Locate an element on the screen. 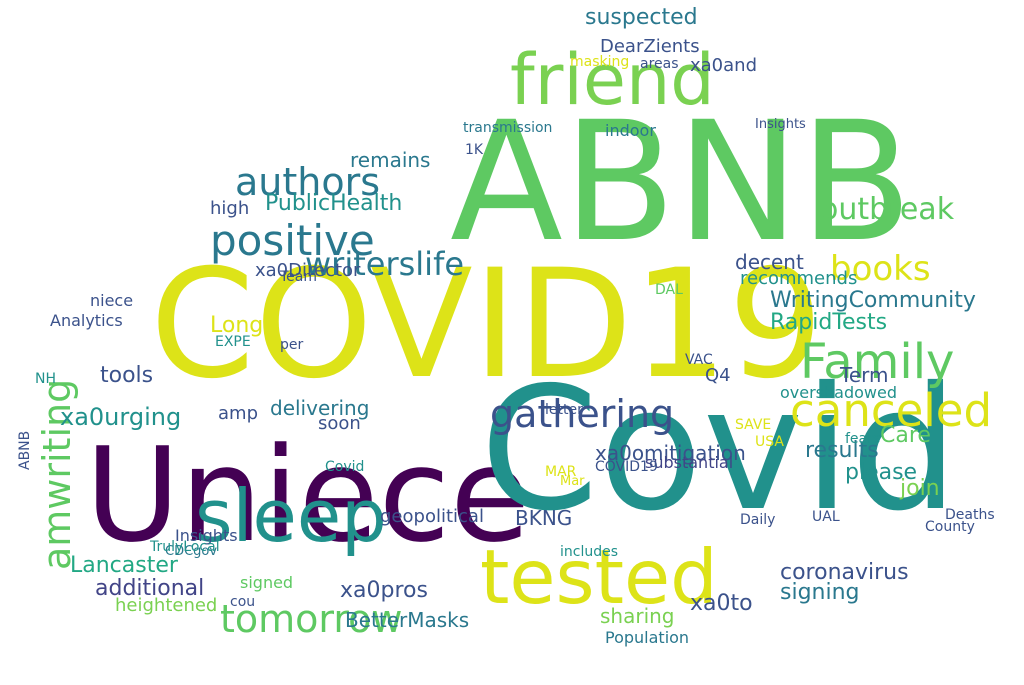  word-coronavirus: coronavirus is located at coordinates (844, 572).